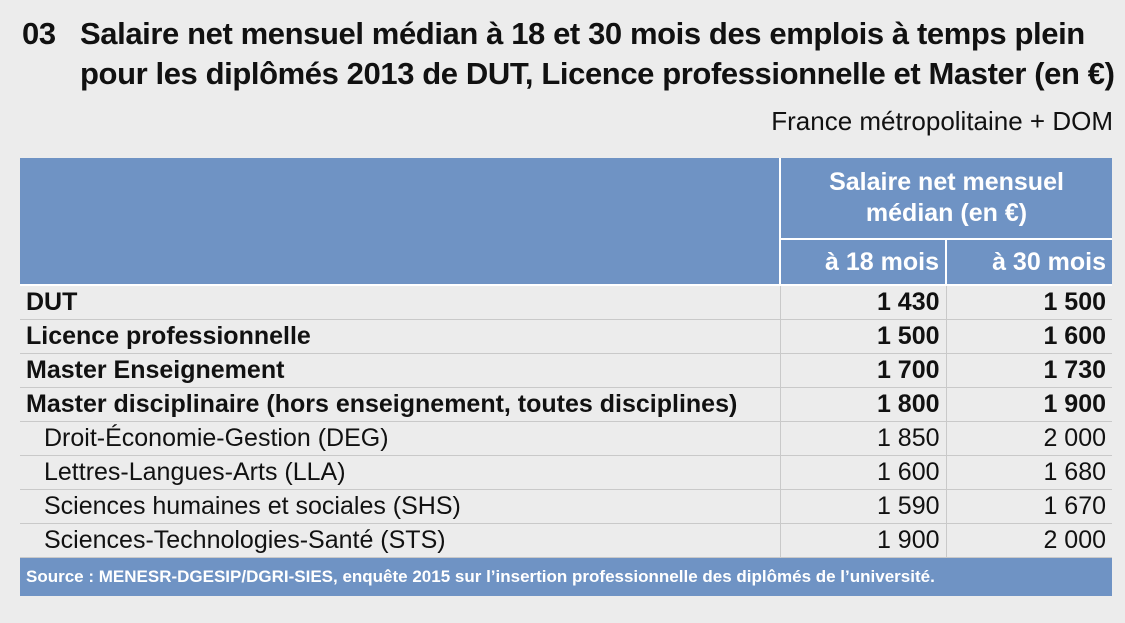 The height and width of the screenshot is (623, 1125). I want to click on header-group-line-1: Salaire net mensuel, so click(946, 182).